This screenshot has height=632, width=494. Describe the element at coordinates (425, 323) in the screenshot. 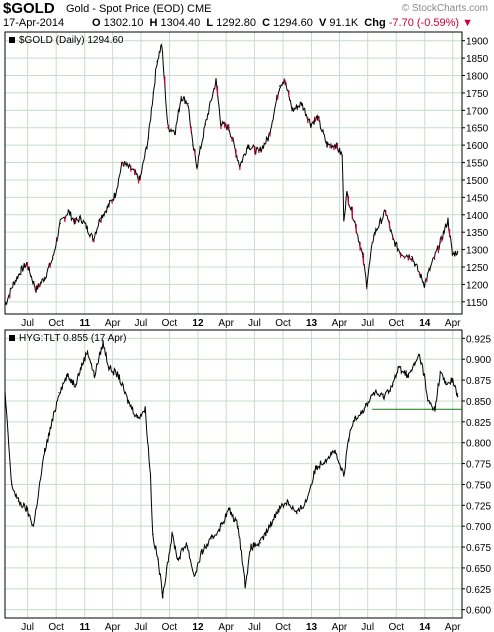

I see `x-tick-label: 14` at that location.